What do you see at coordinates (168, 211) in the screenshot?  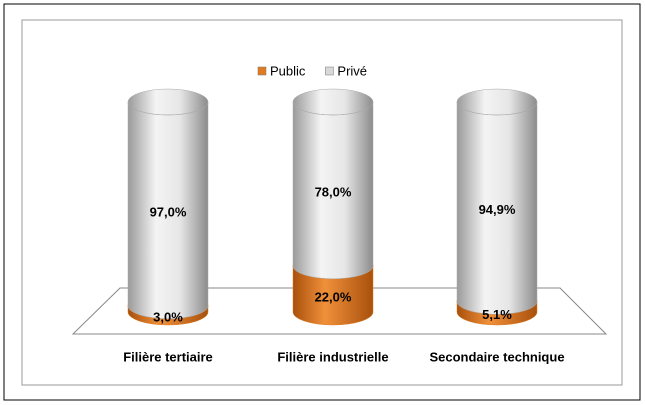 I see `value-label: 97,0%` at bounding box center [168, 211].